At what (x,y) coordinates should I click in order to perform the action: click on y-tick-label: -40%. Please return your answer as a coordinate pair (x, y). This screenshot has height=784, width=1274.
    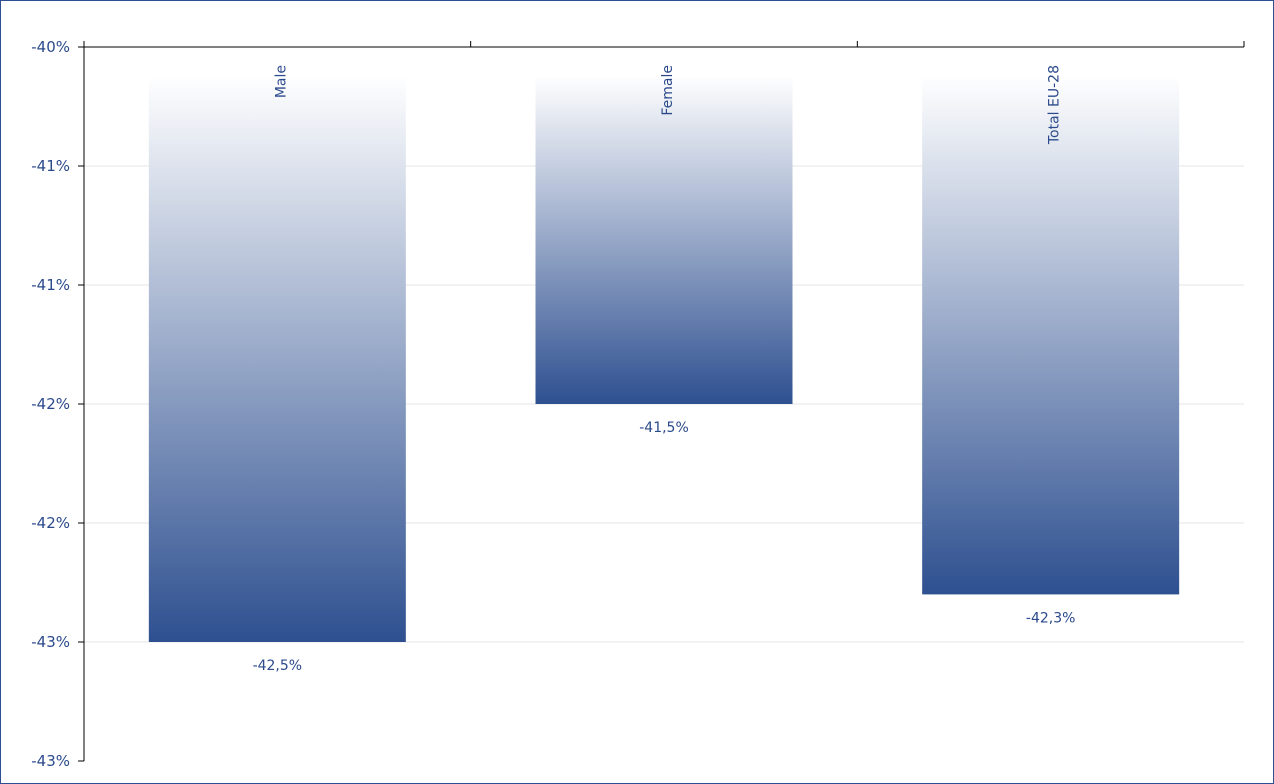
    Looking at the image, I should click on (50, 47).